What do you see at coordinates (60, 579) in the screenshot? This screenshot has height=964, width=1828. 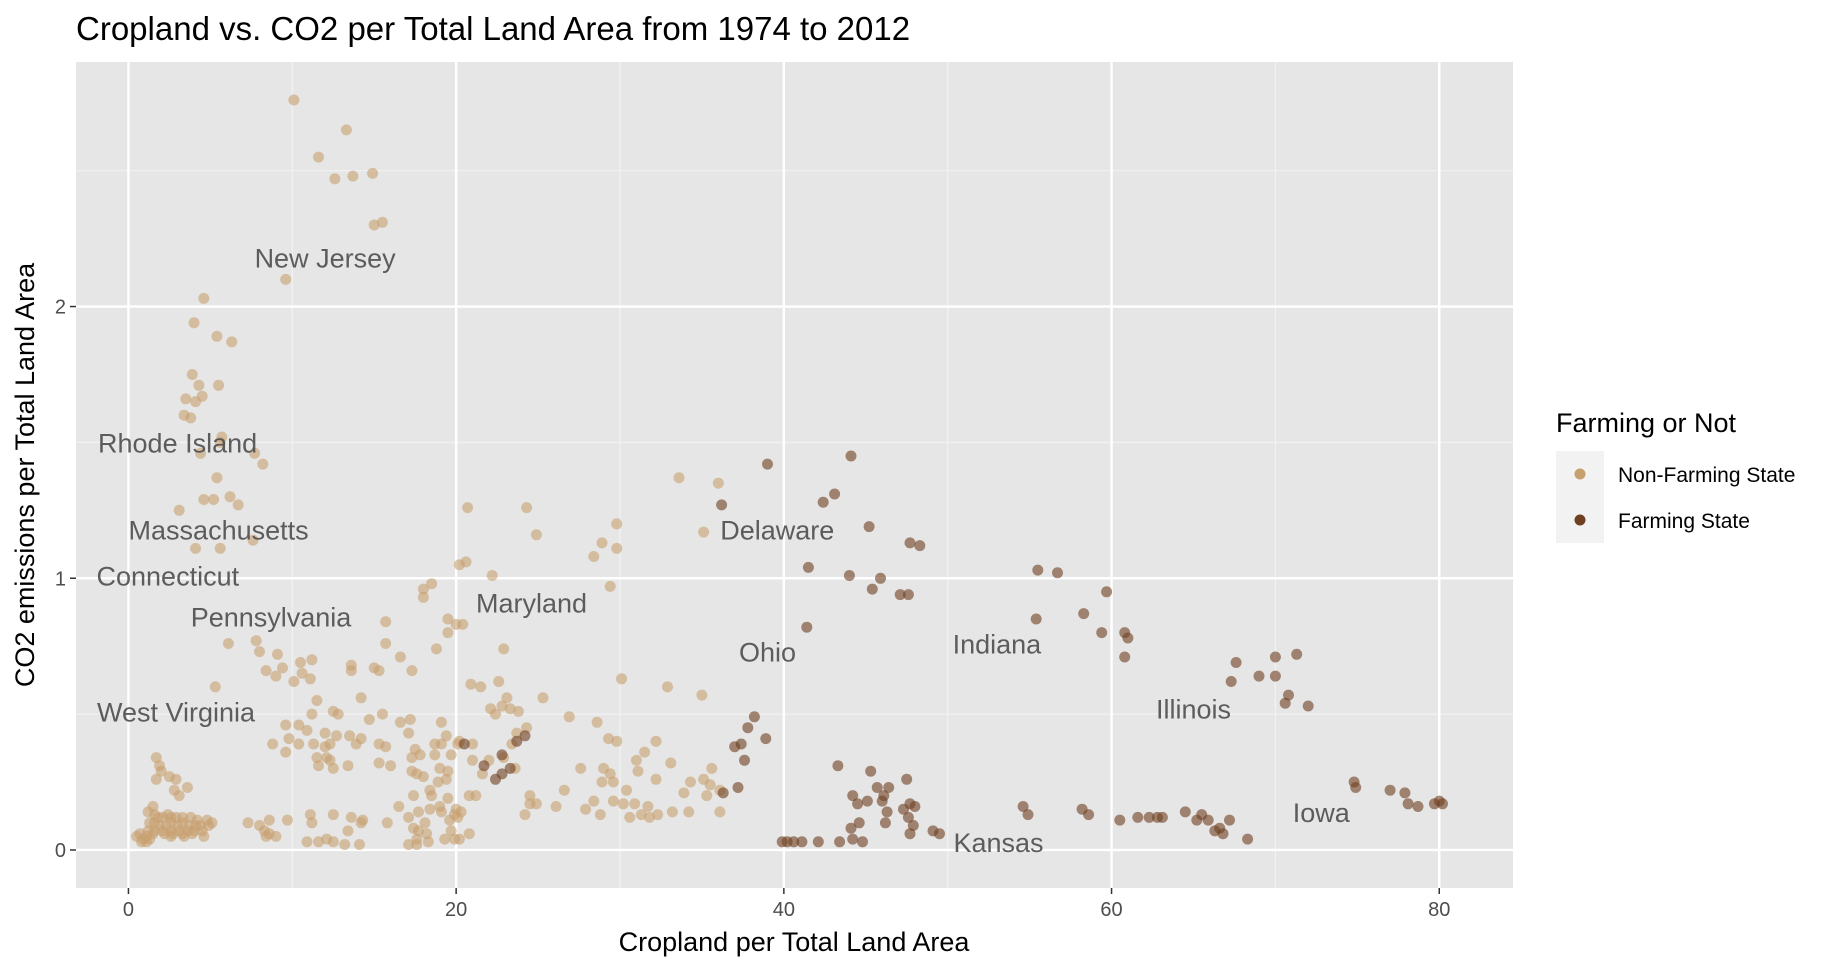 I see `y-tick-label: 1` at bounding box center [60, 579].